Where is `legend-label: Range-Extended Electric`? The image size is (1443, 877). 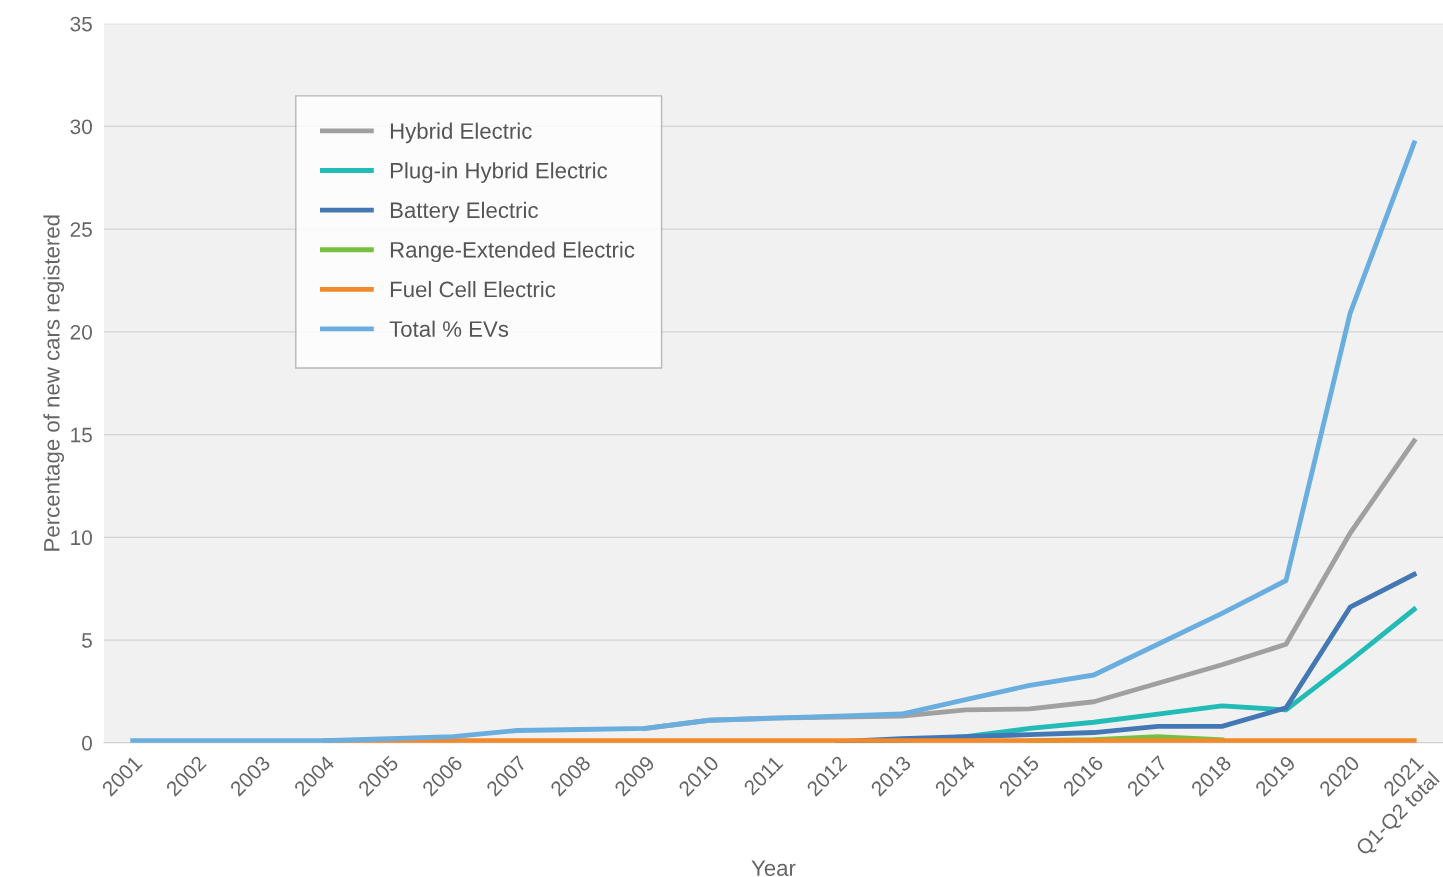 legend-label: Range-Extended Electric is located at coordinates (512, 252).